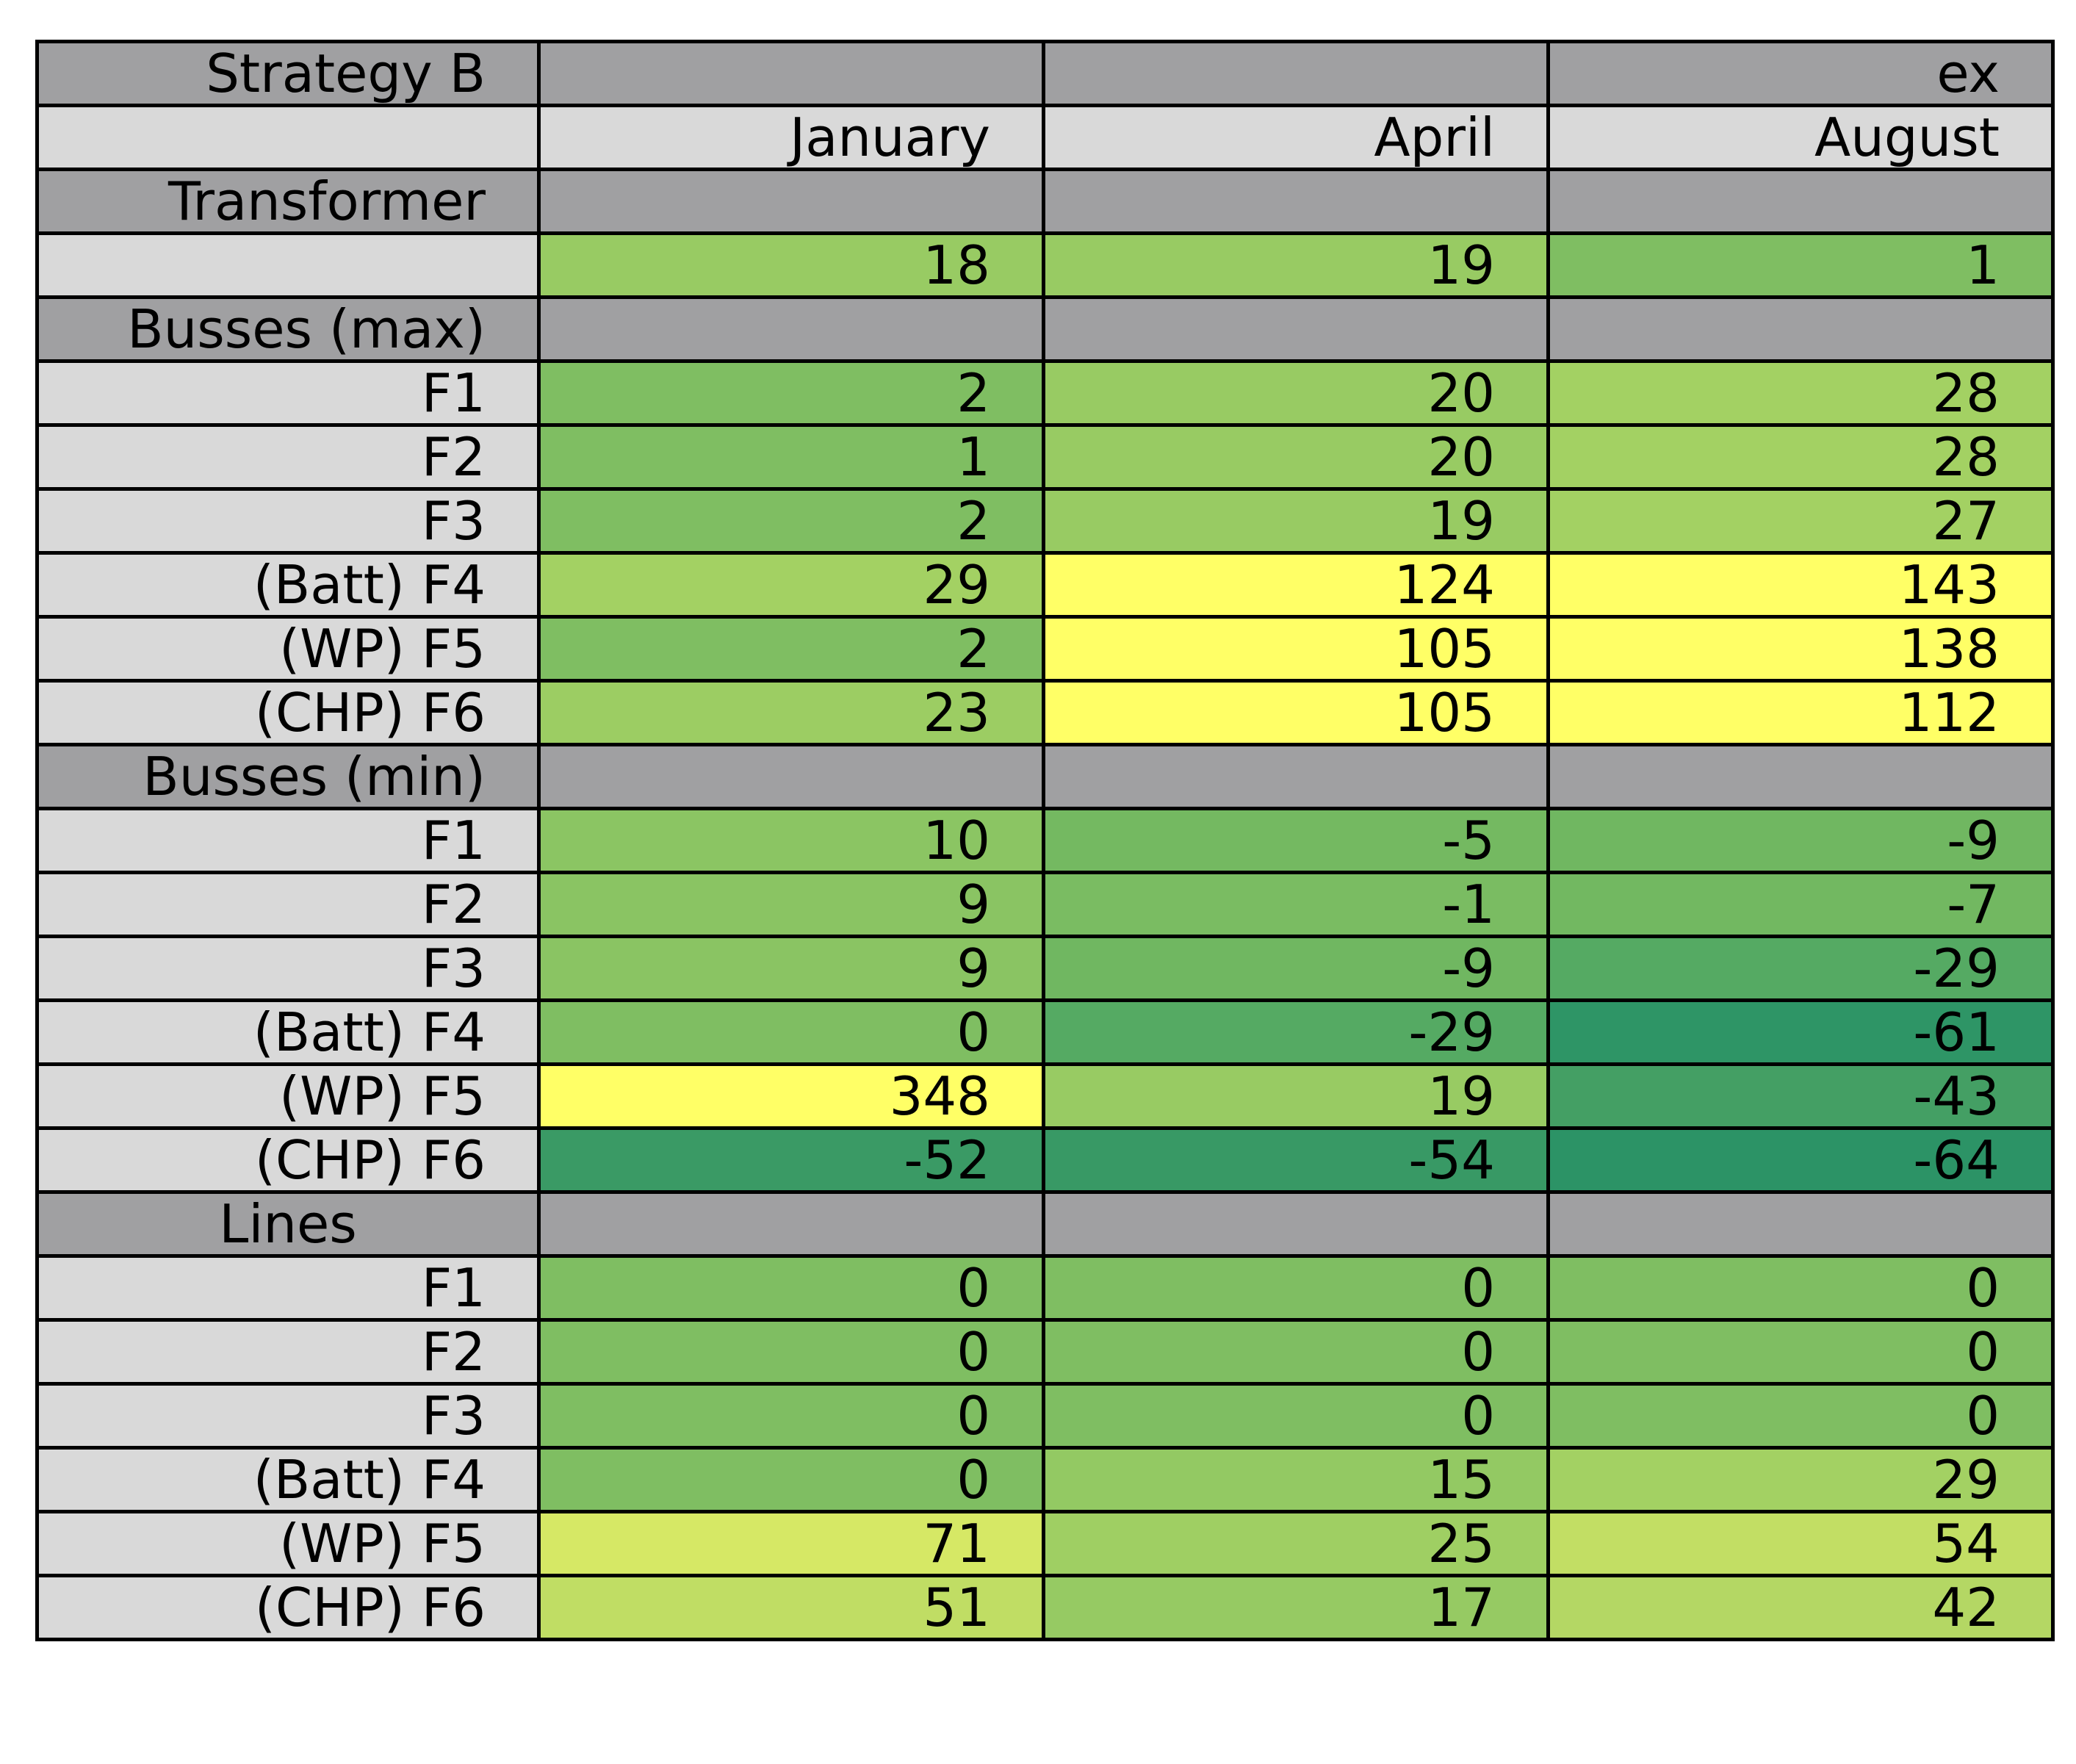 Image resolution: width=2076 pixels, height=1764 pixels. I want to click on data-row: (CHP) F6 51 17 42, so click(1045, 1608).